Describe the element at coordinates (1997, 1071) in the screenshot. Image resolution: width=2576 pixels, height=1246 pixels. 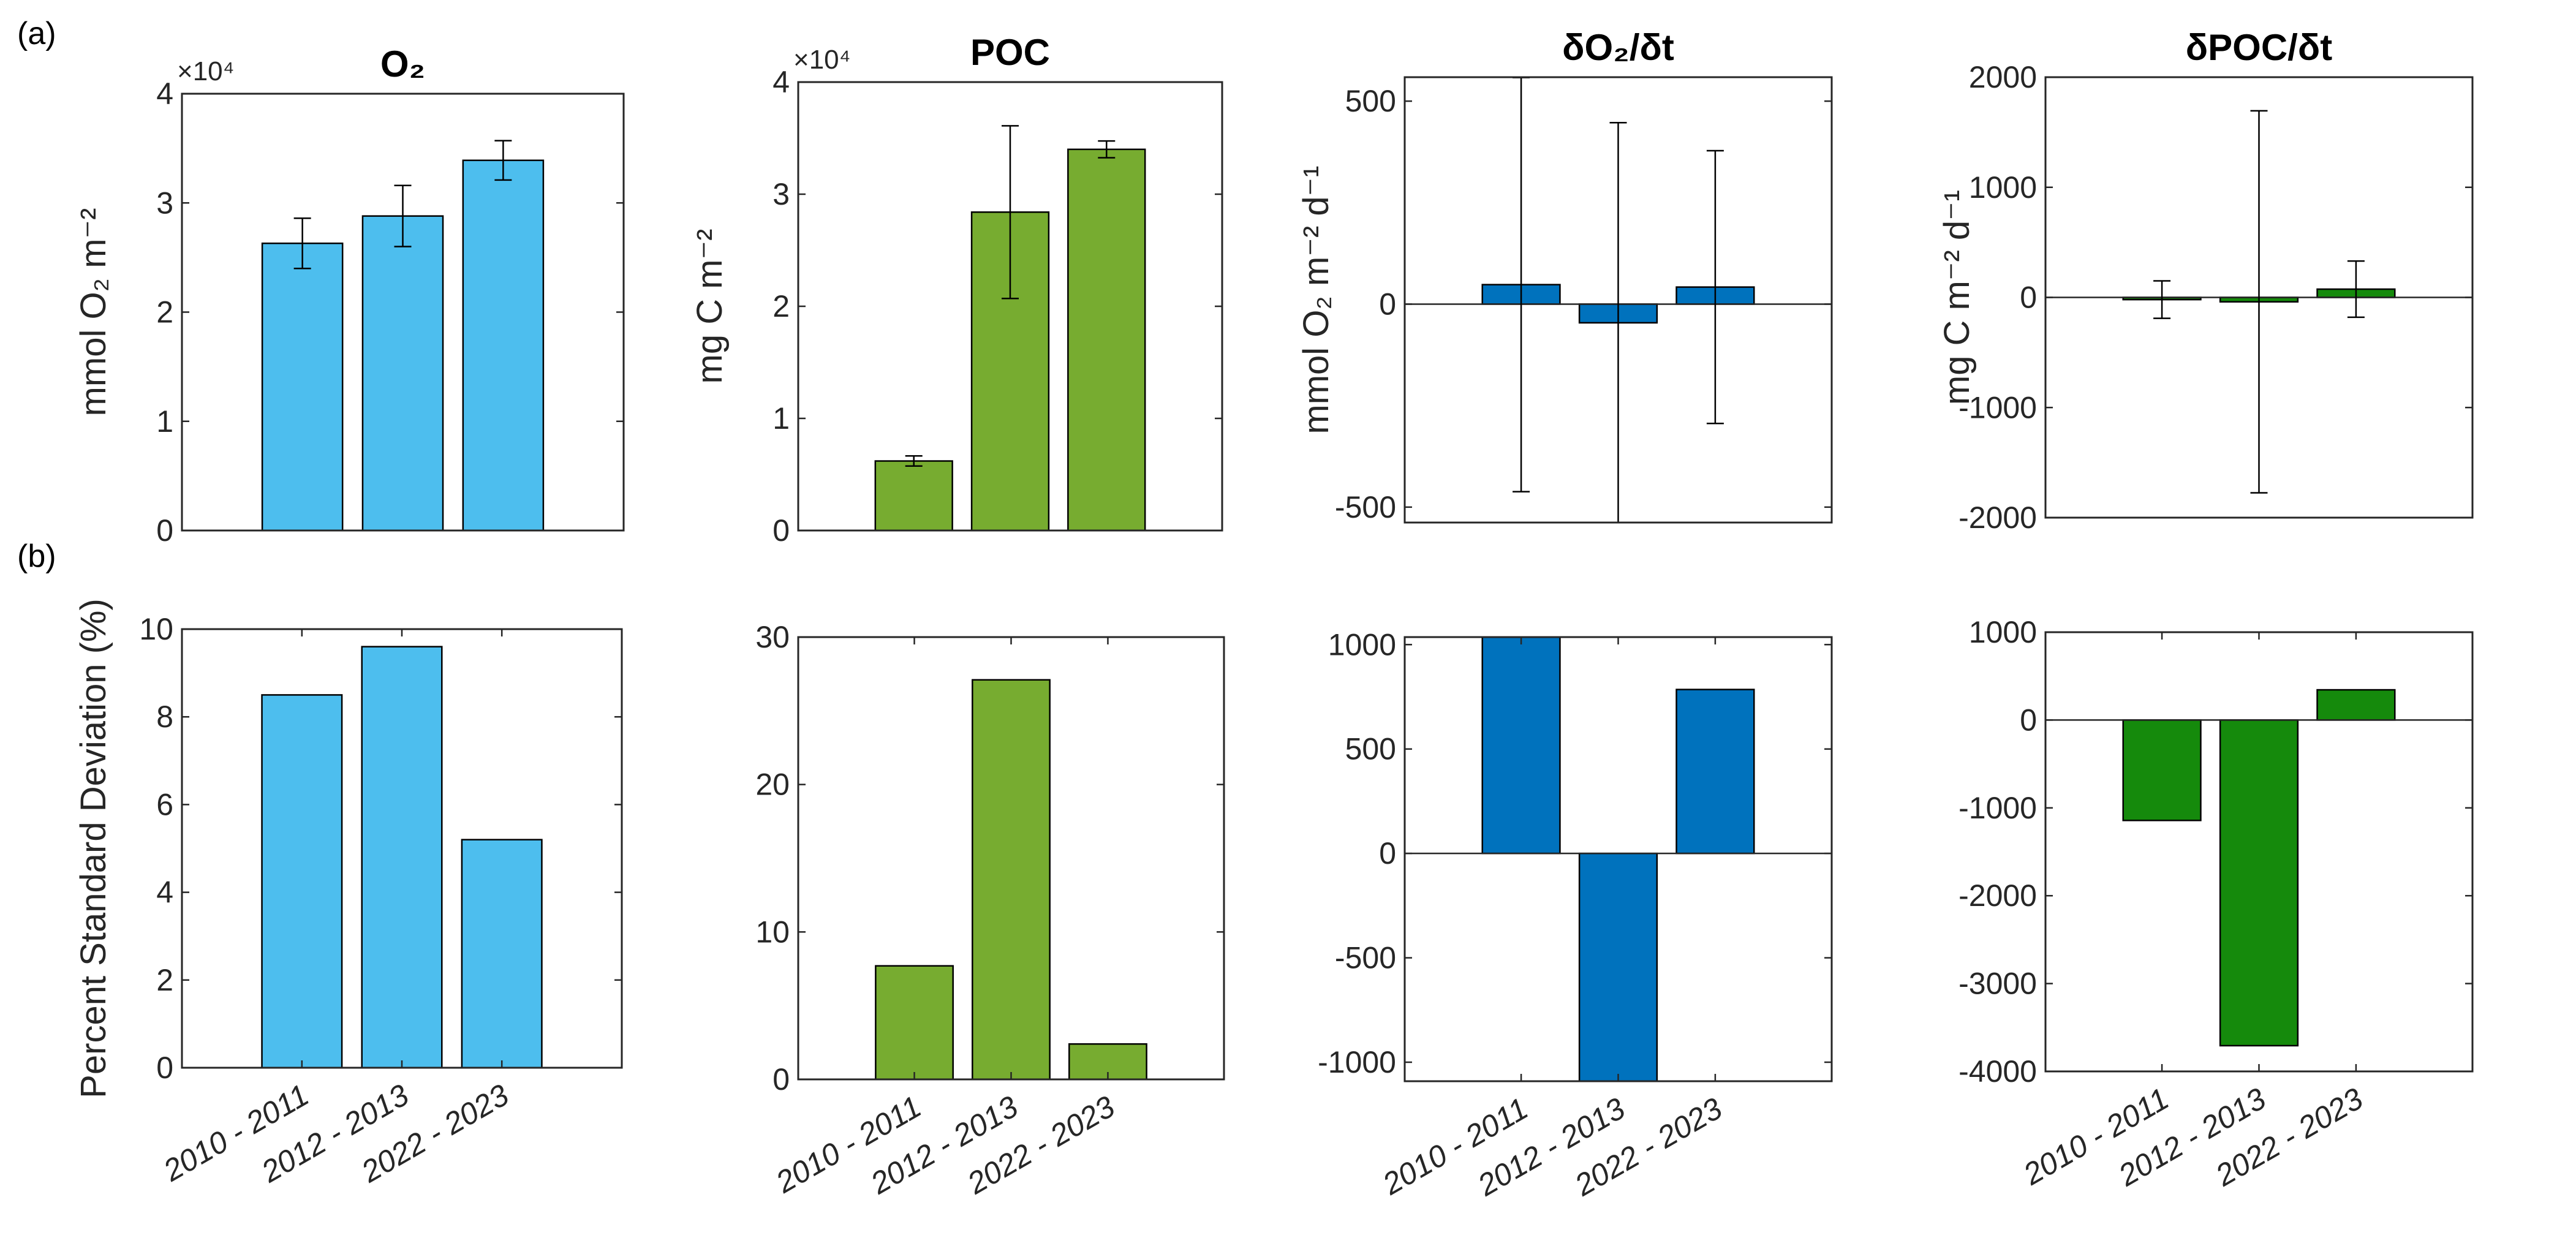
I see `ytick-label: -4000` at that location.